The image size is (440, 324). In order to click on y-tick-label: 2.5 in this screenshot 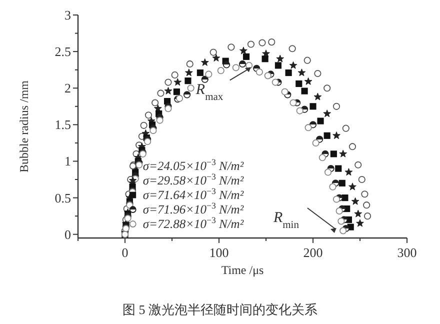, I will do `click(62, 52)`.